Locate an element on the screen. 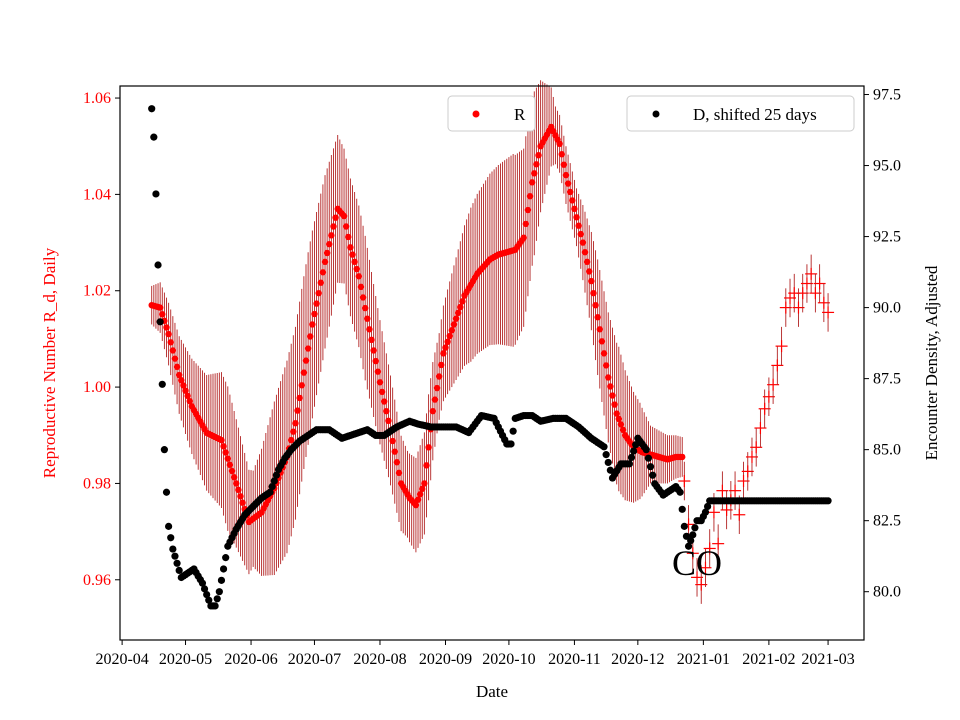 This screenshot has width=960, height=720. y-left-tick-label: 1.06 is located at coordinates (97, 98).